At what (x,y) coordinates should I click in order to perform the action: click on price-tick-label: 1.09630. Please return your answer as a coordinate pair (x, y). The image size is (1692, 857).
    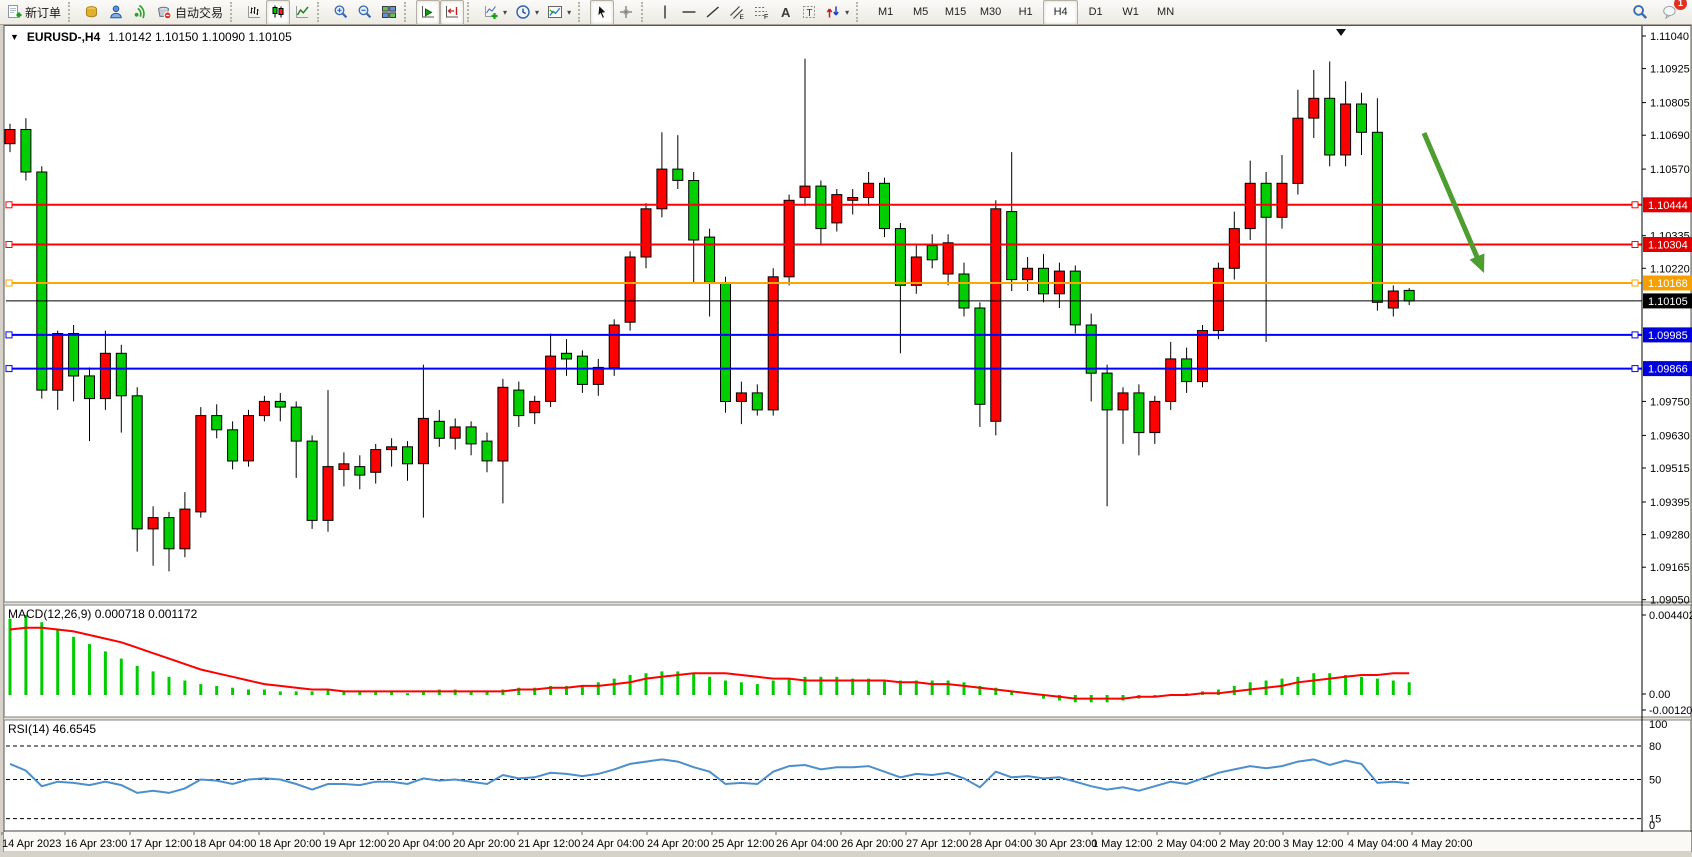
    Looking at the image, I should click on (1670, 436).